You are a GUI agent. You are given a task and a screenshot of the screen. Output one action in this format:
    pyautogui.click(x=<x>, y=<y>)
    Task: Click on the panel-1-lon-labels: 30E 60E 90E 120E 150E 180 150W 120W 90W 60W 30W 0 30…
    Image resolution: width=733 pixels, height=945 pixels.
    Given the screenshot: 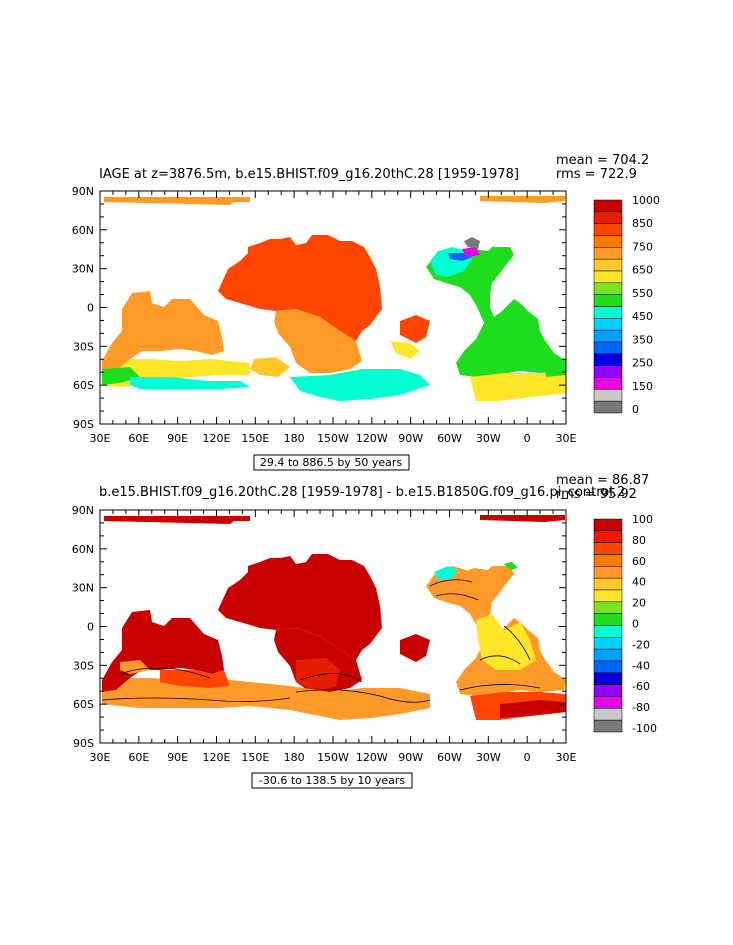 What is the action you would take?
    pyautogui.click(x=333, y=438)
    